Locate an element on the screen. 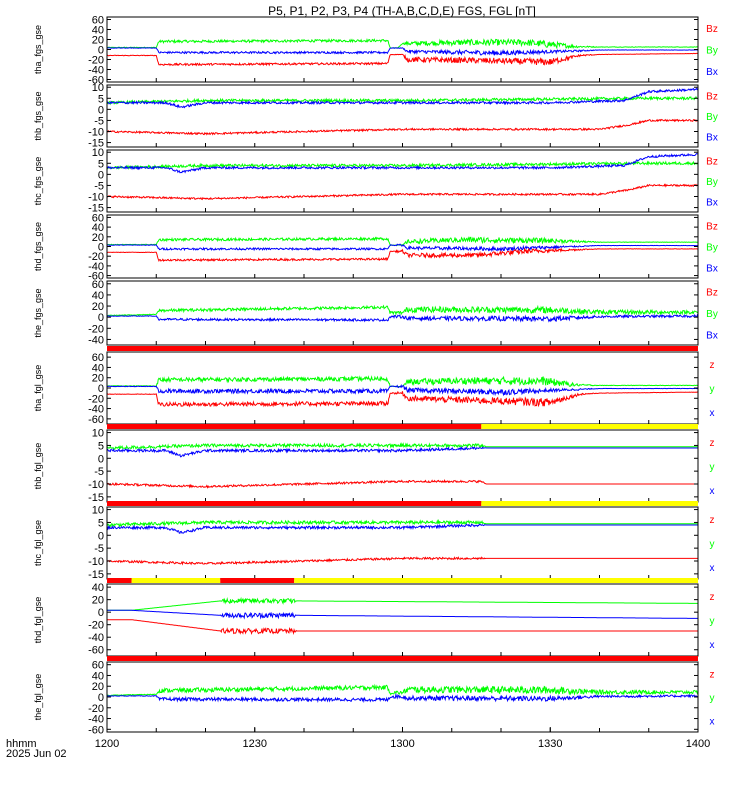 Image resolution: width=750 pixels, height=800 pixels. y-axis-label: tha_fgl_gse is located at coordinates (38, 388).